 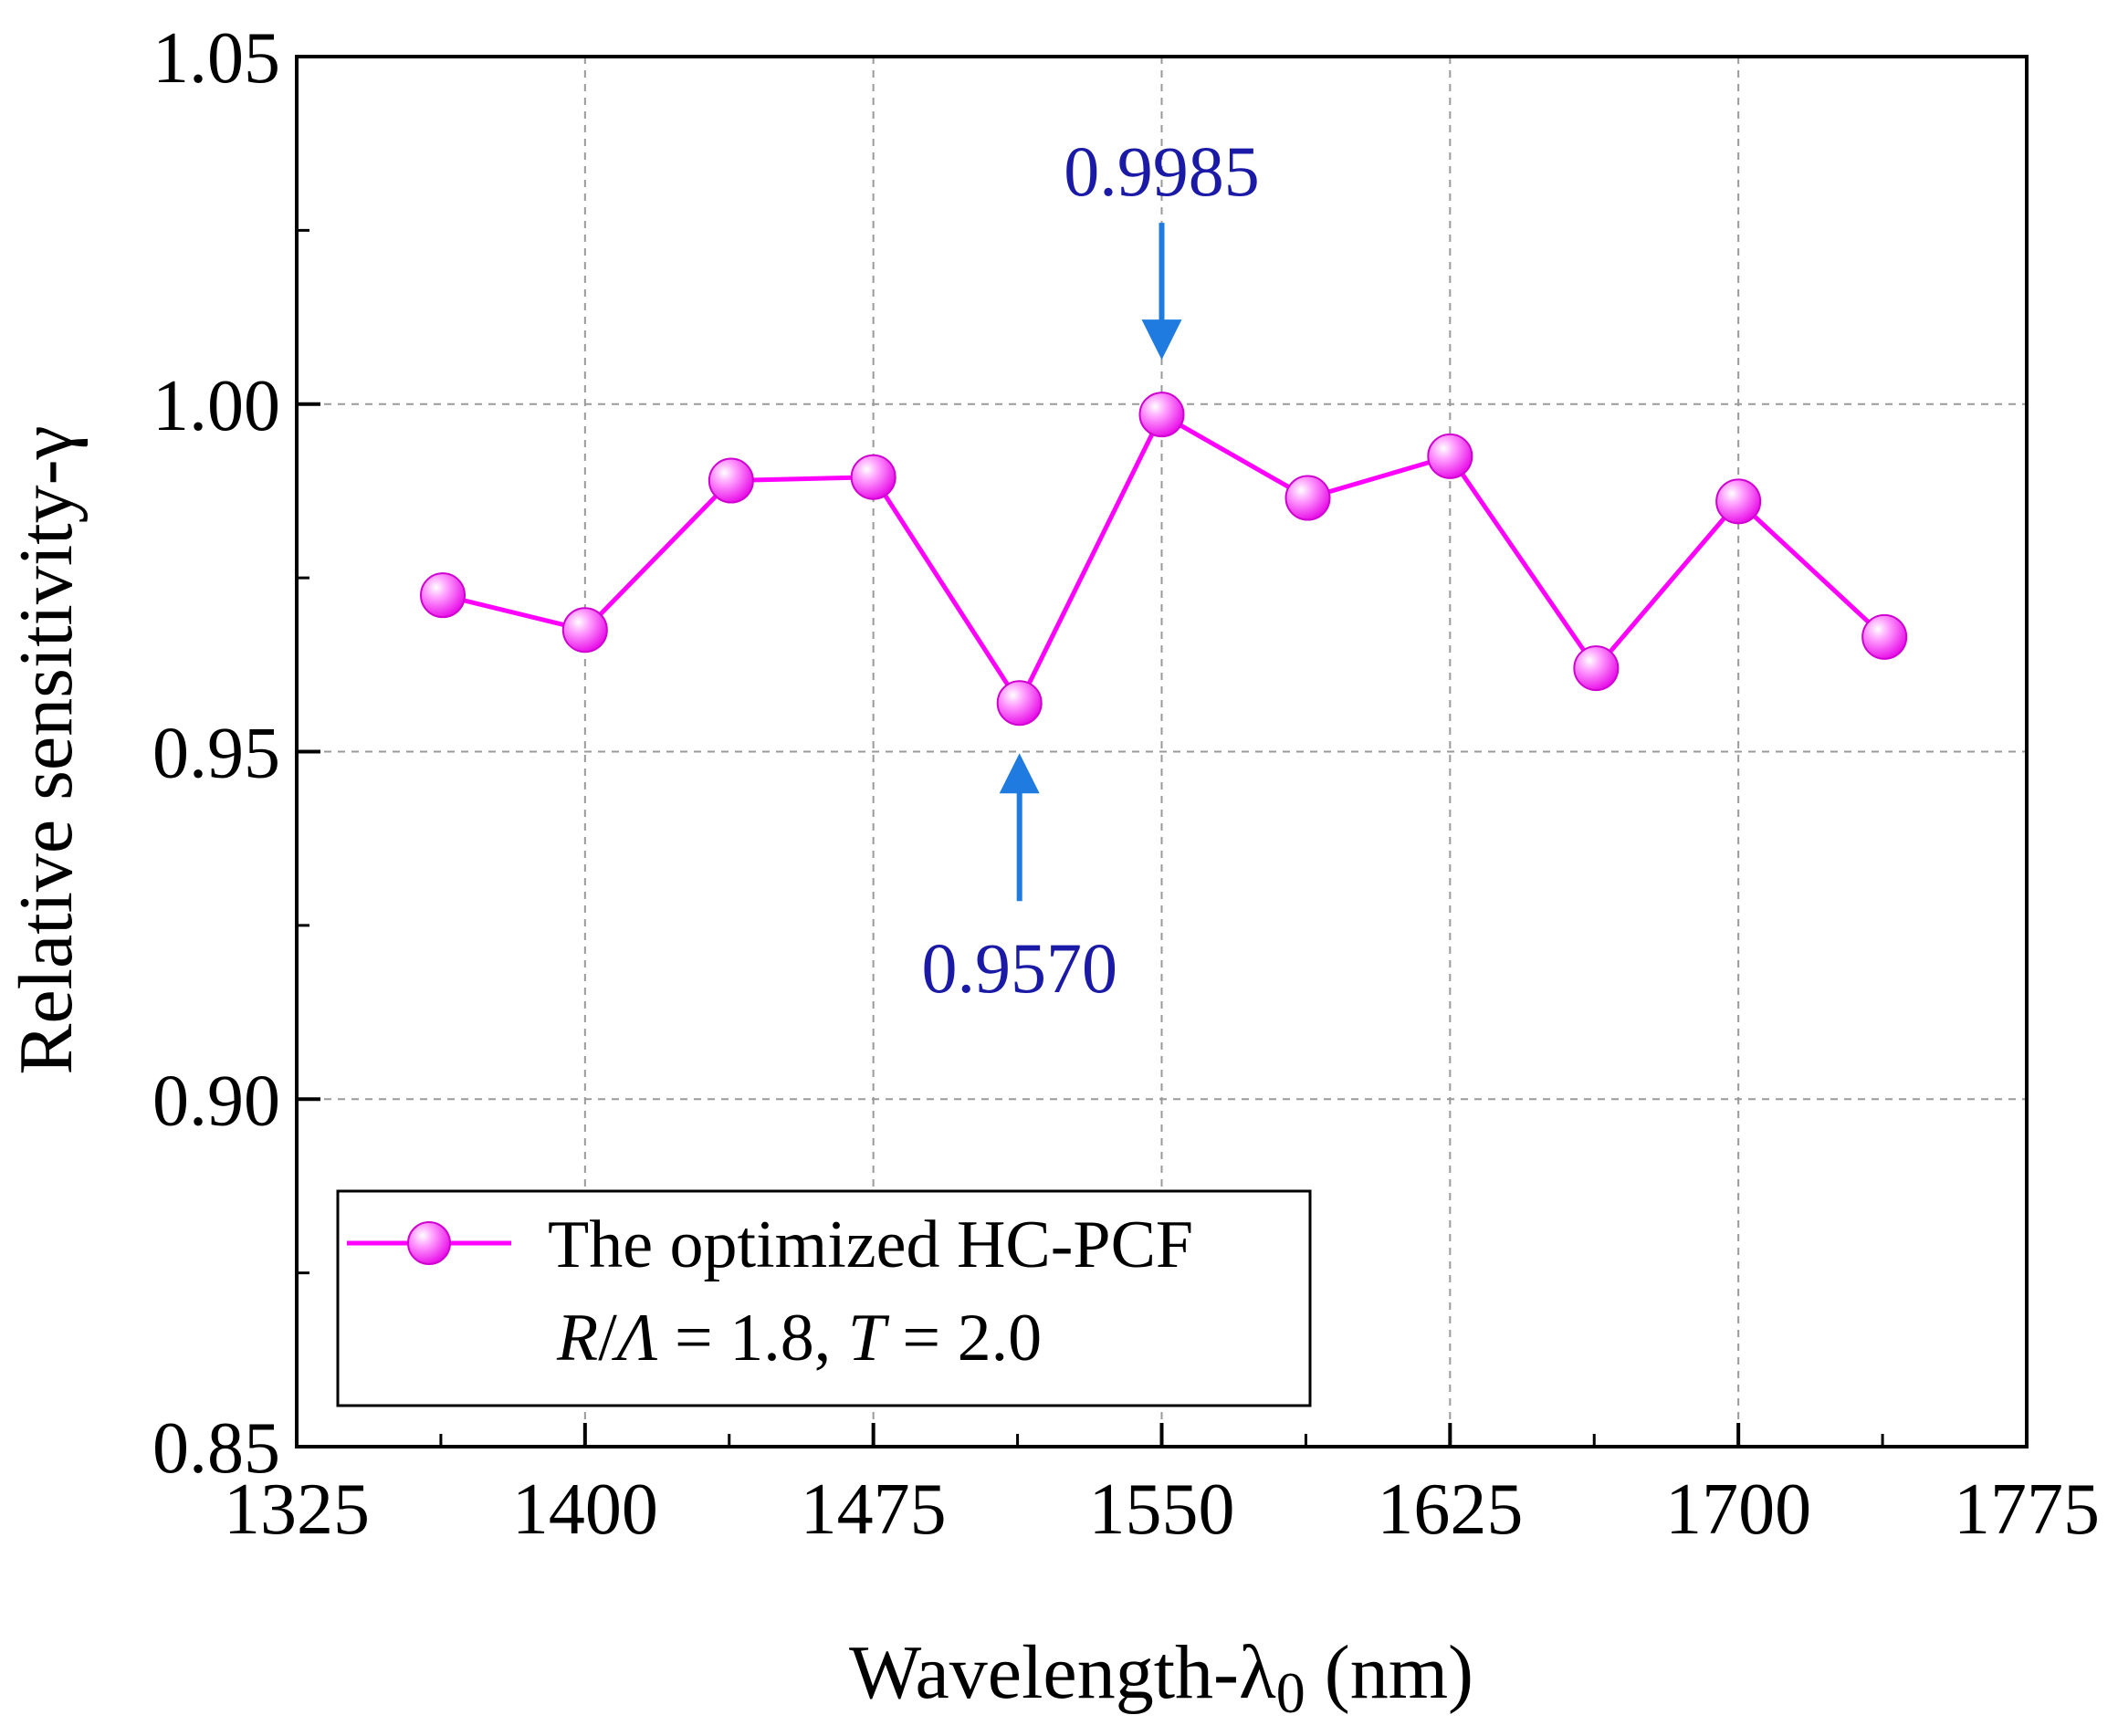 I want to click on param-r: R, so click(x=577, y=1338).